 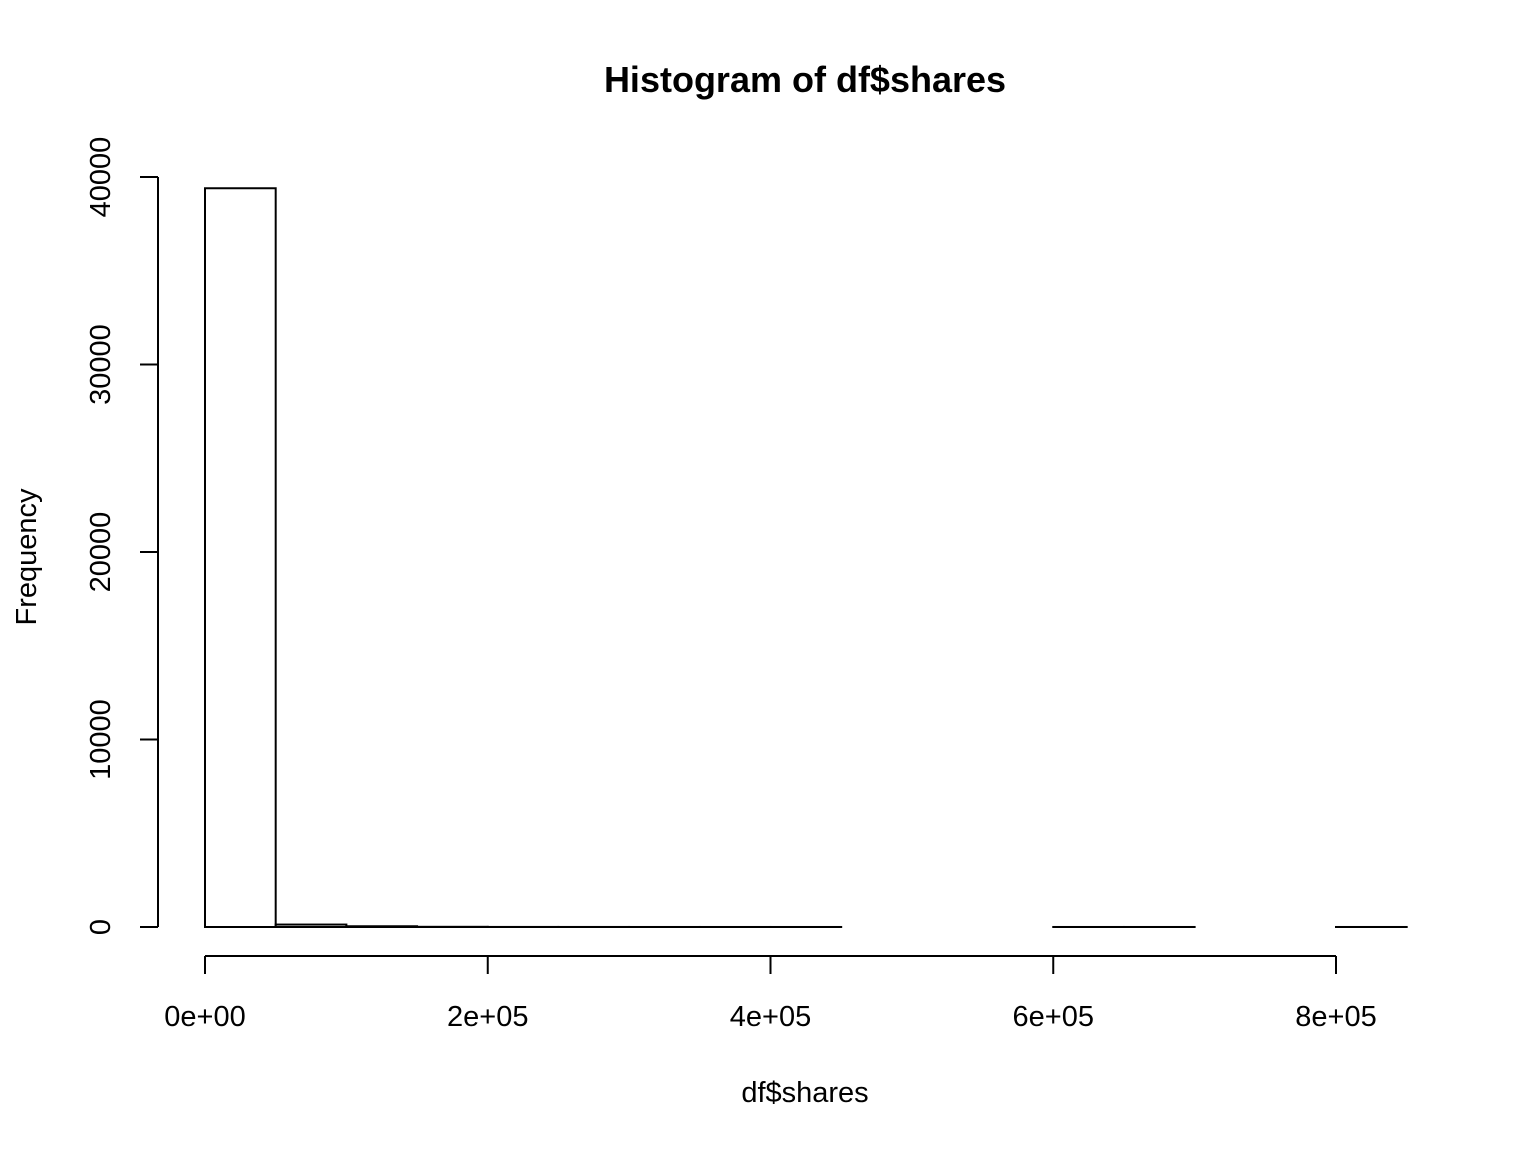 What do you see at coordinates (101, 177) in the screenshot?
I see `y-tick-label-4: 40000` at bounding box center [101, 177].